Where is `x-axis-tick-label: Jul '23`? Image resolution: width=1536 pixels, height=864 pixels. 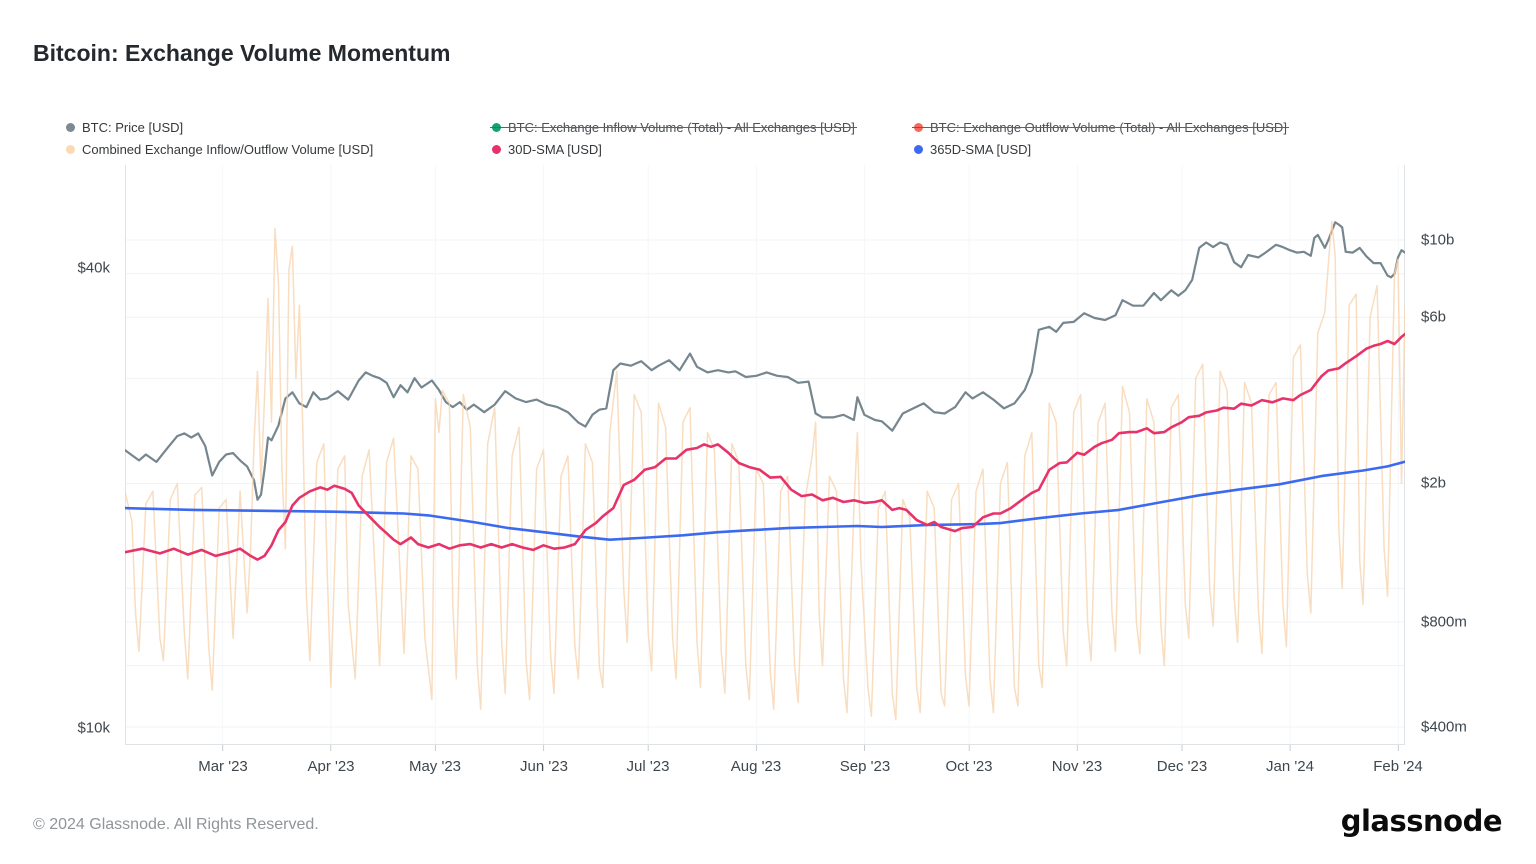 x-axis-tick-label: Jul '23 is located at coordinates (648, 766).